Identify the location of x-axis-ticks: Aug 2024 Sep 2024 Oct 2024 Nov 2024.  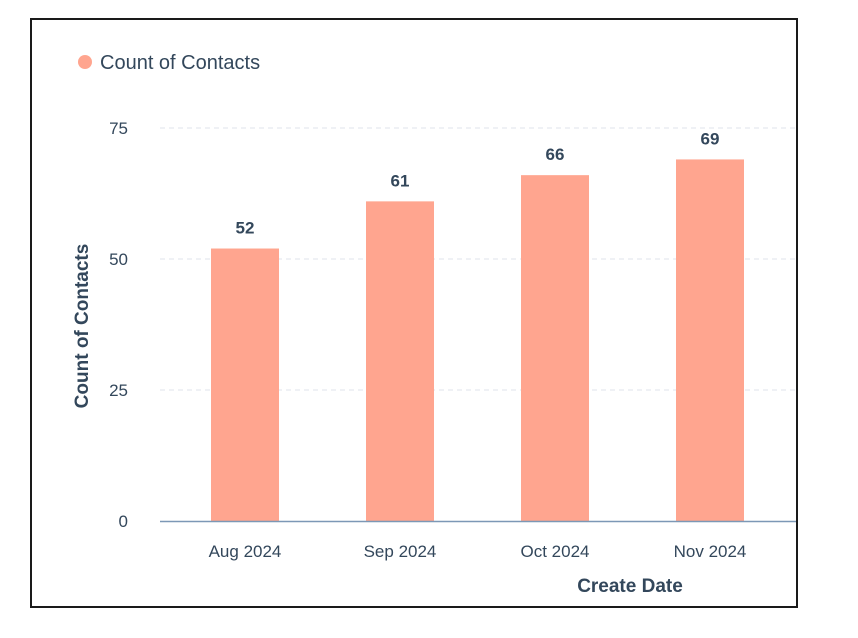
(478, 551).